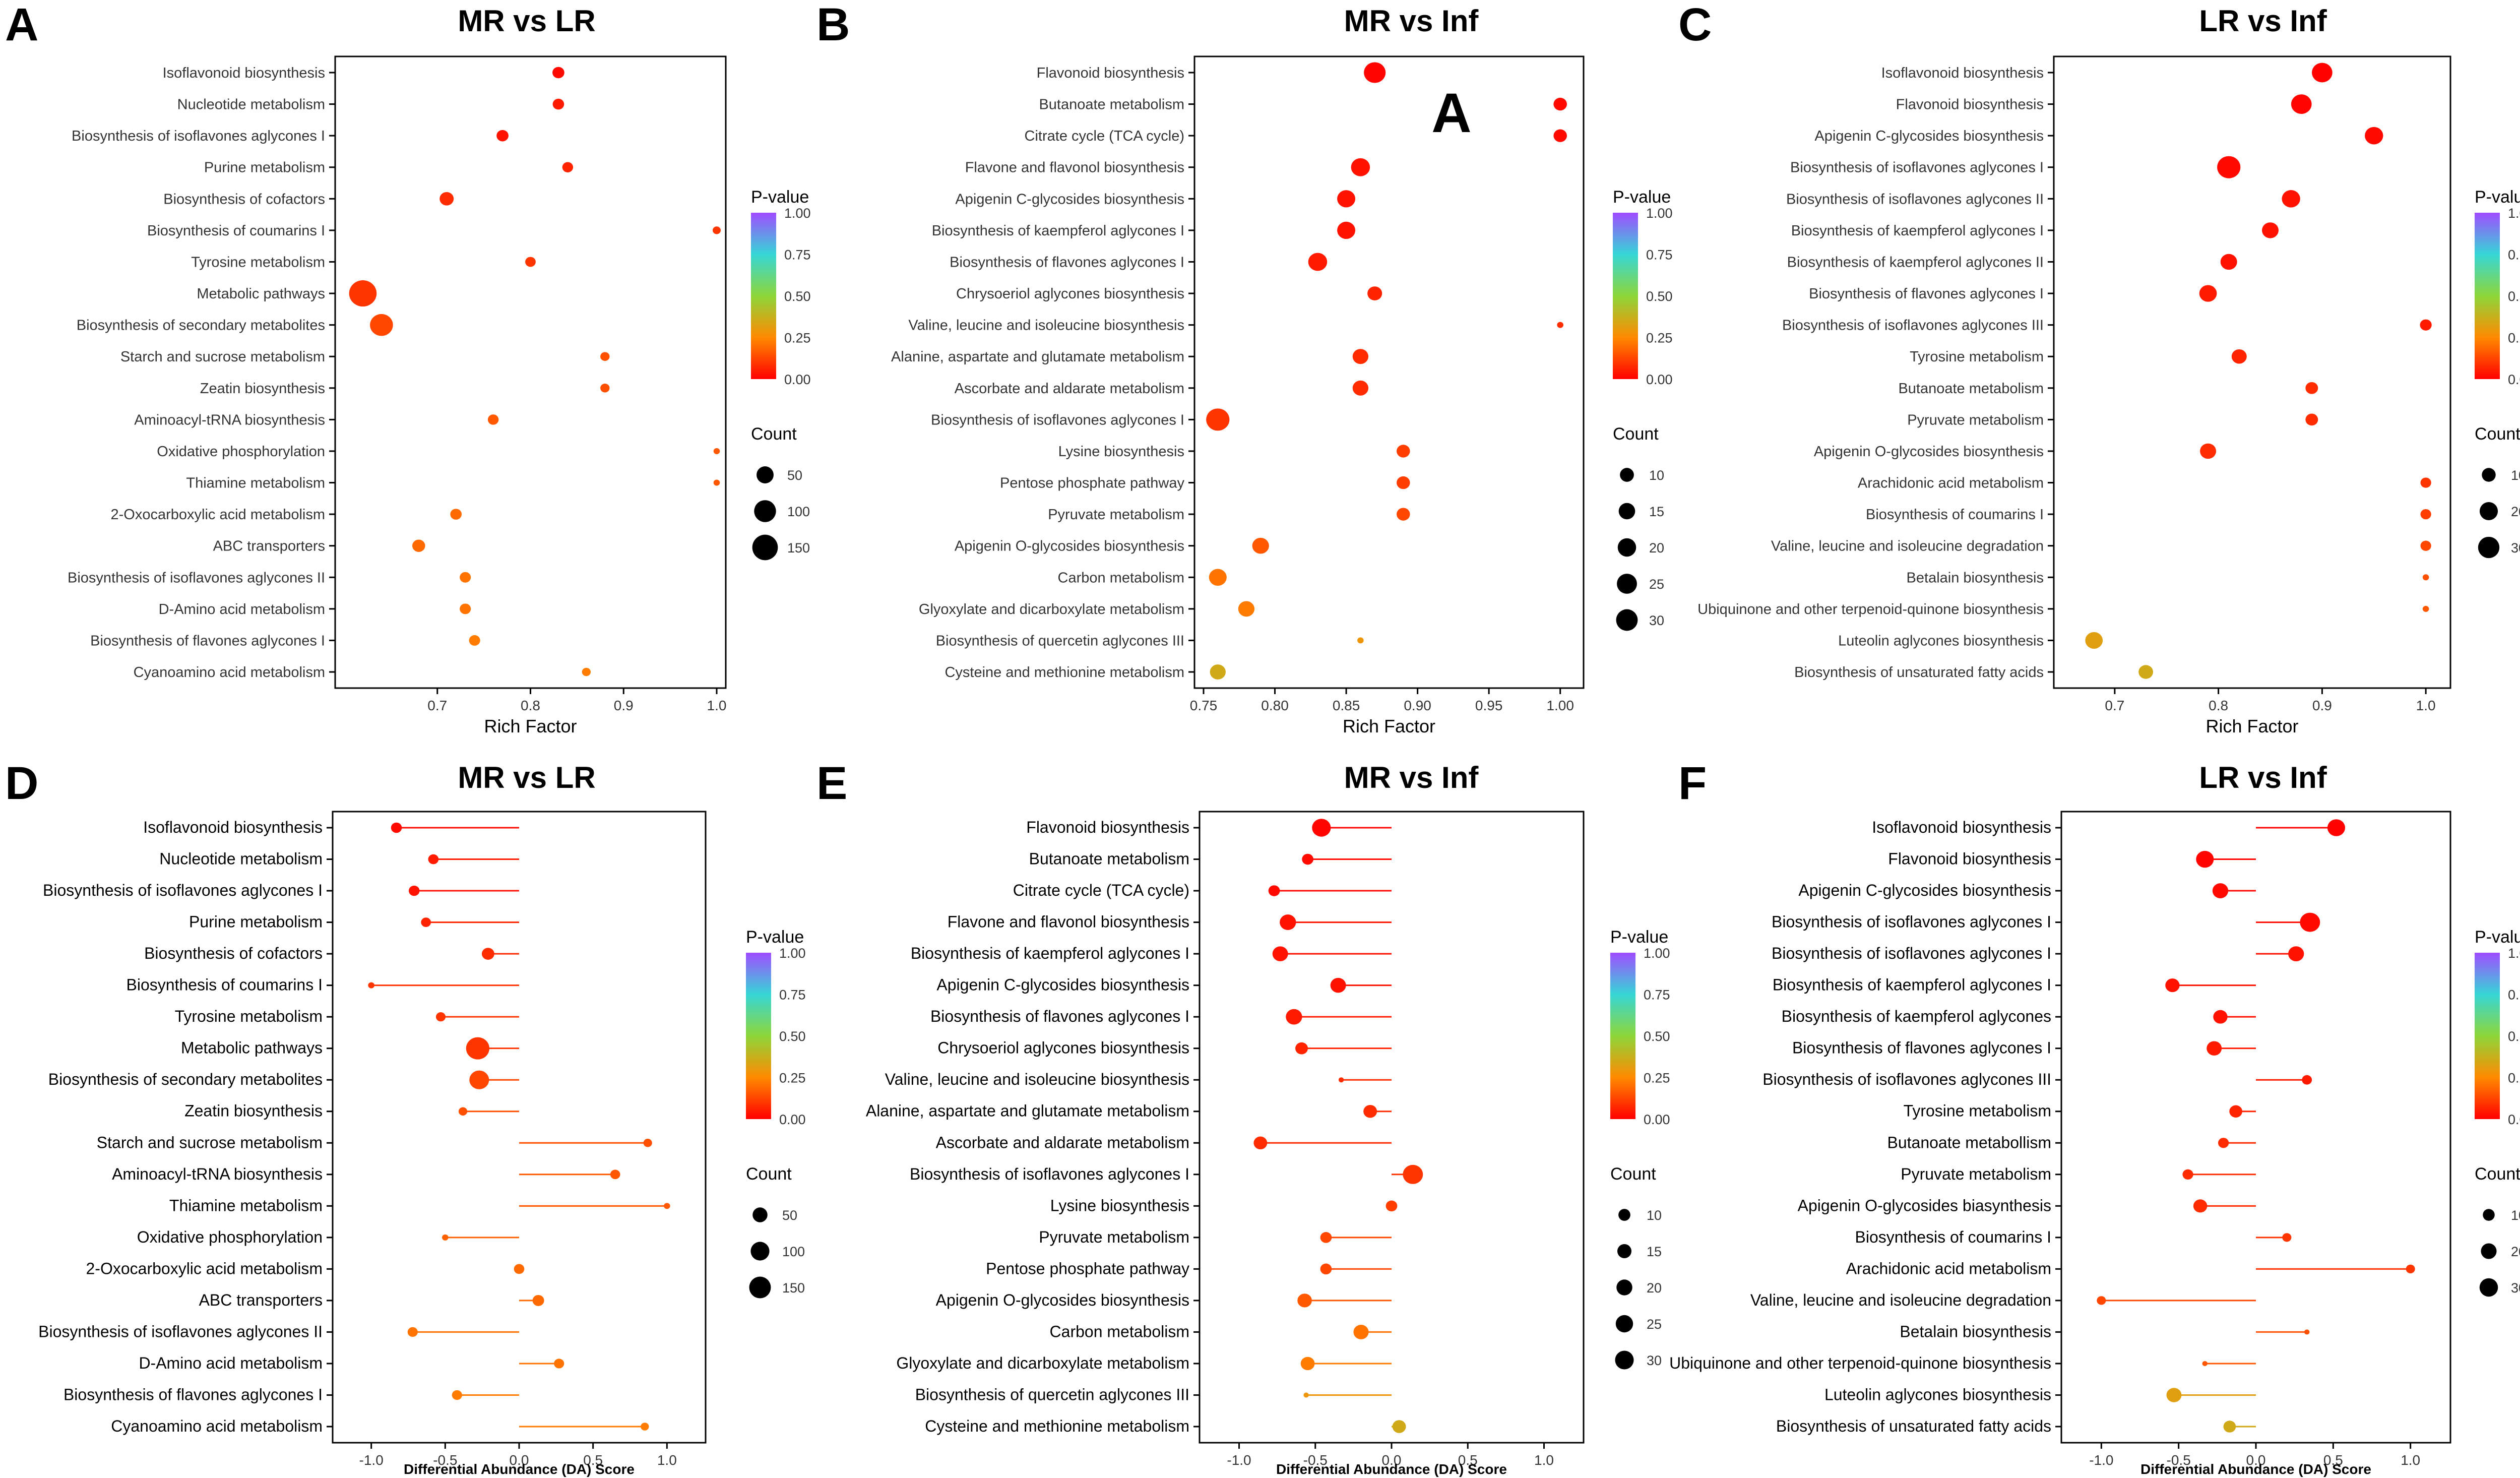 This screenshot has height=1478, width=2520. What do you see at coordinates (1925, 890) in the screenshot?
I see `y-tick-label: Apigenin C-glycosides biosynthesis` at bounding box center [1925, 890].